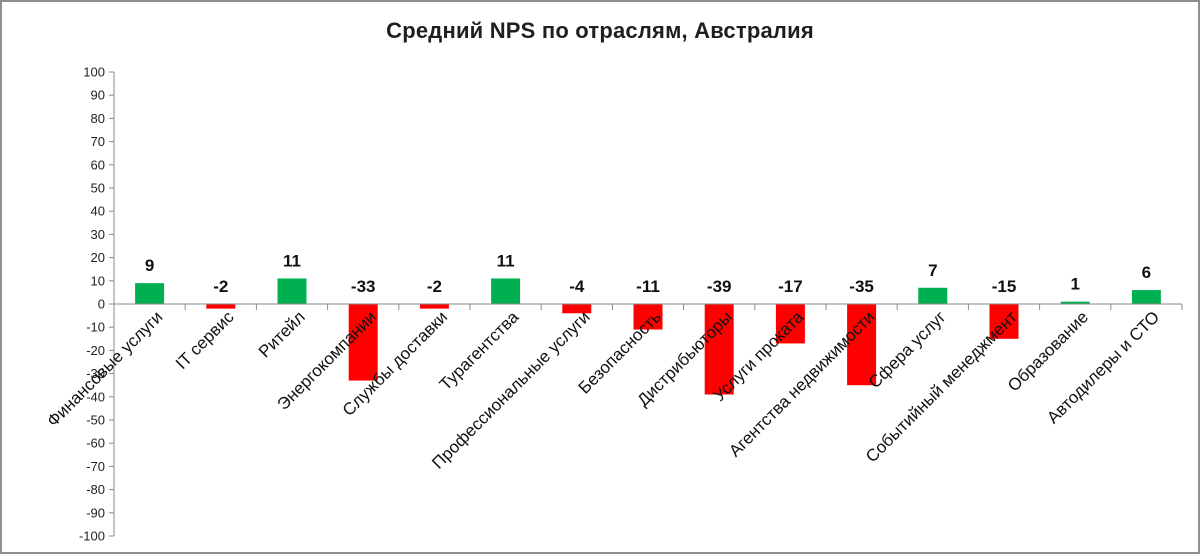 The height and width of the screenshot is (554, 1200). What do you see at coordinates (98, 211) in the screenshot?
I see `y-tick-label: 40` at bounding box center [98, 211].